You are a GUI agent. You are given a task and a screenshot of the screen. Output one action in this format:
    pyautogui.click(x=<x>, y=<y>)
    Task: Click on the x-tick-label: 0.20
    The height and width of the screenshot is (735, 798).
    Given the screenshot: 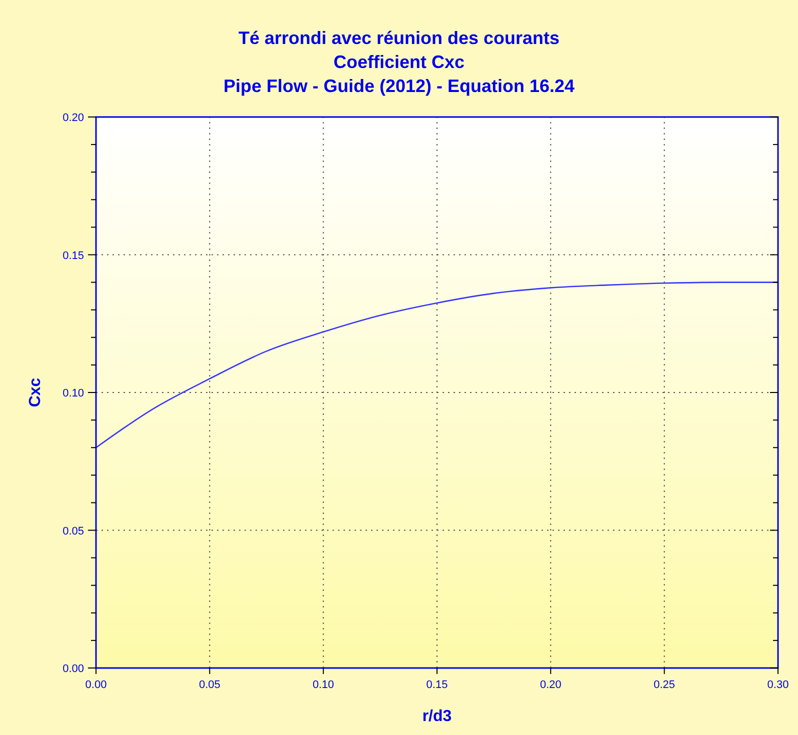 What is the action you would take?
    pyautogui.click(x=551, y=685)
    